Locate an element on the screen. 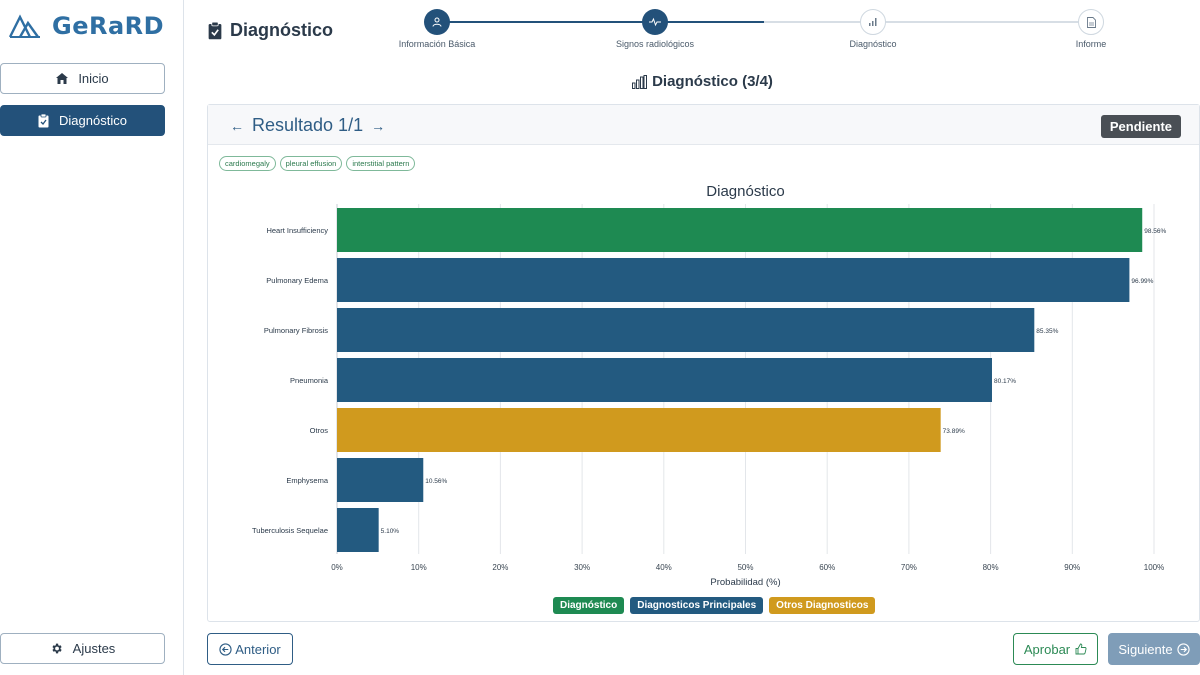 This screenshot has height=675, width=1200. section-title: Diagnóstico (3/4) is located at coordinates (600, 81).